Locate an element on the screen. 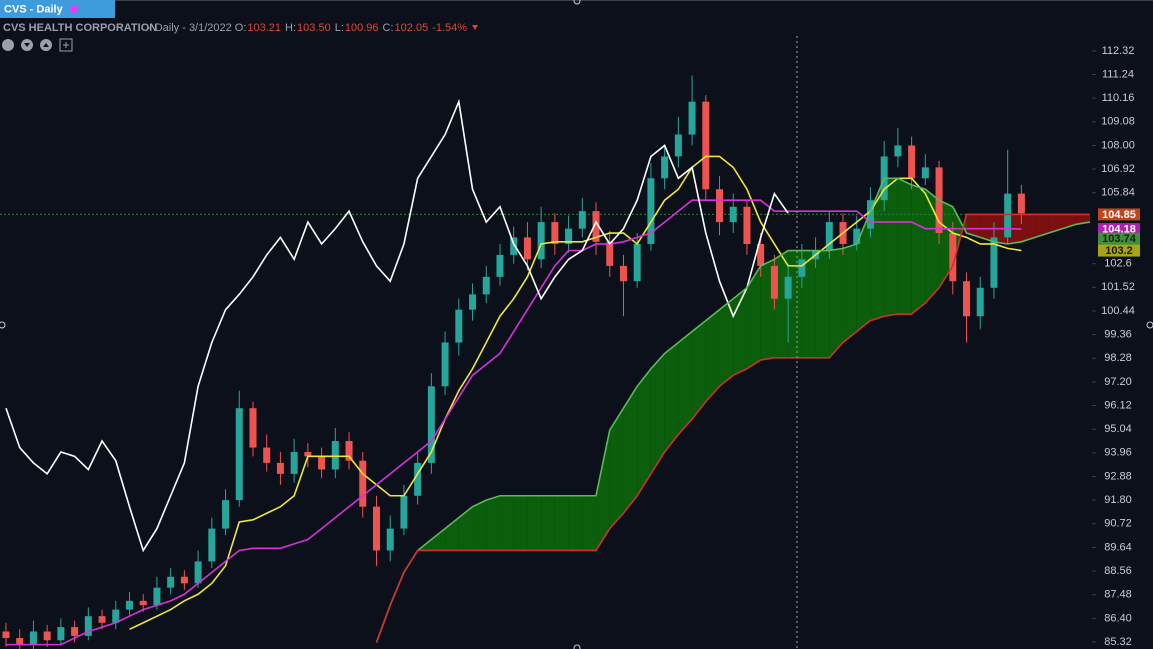  y-tick-label: 97.20 is located at coordinates (1118, 382).